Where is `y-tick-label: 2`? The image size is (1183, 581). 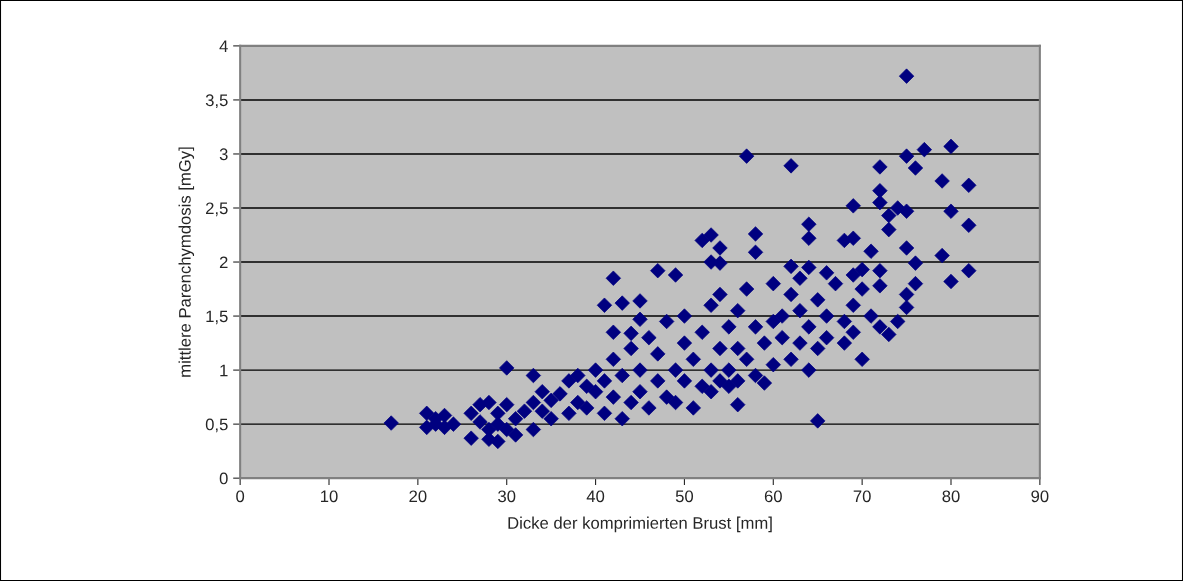
y-tick-label: 2 is located at coordinates (223, 262).